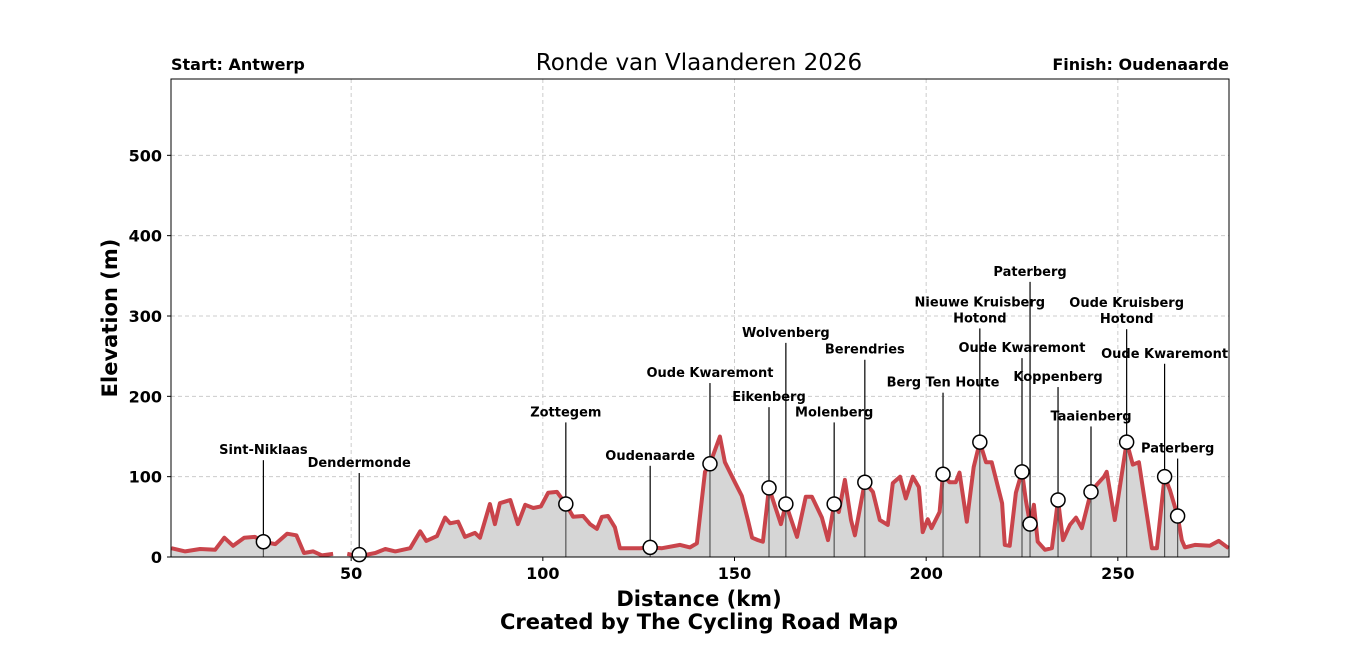  I want to click on climb-label: Zottegem, so click(565, 412).